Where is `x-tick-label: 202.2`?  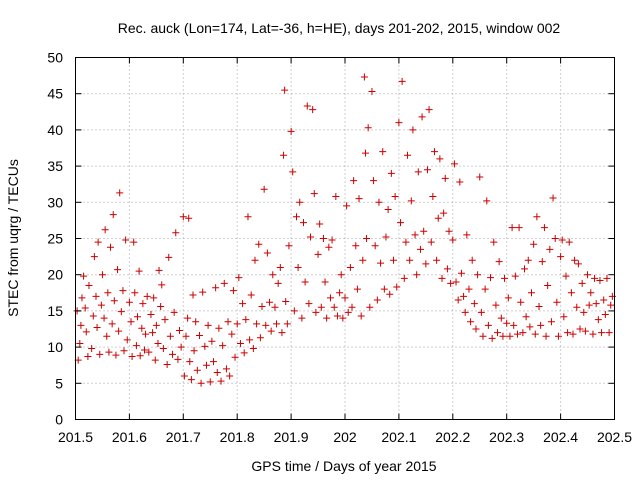
x-tick-label: 202.2 is located at coordinates (452, 437).